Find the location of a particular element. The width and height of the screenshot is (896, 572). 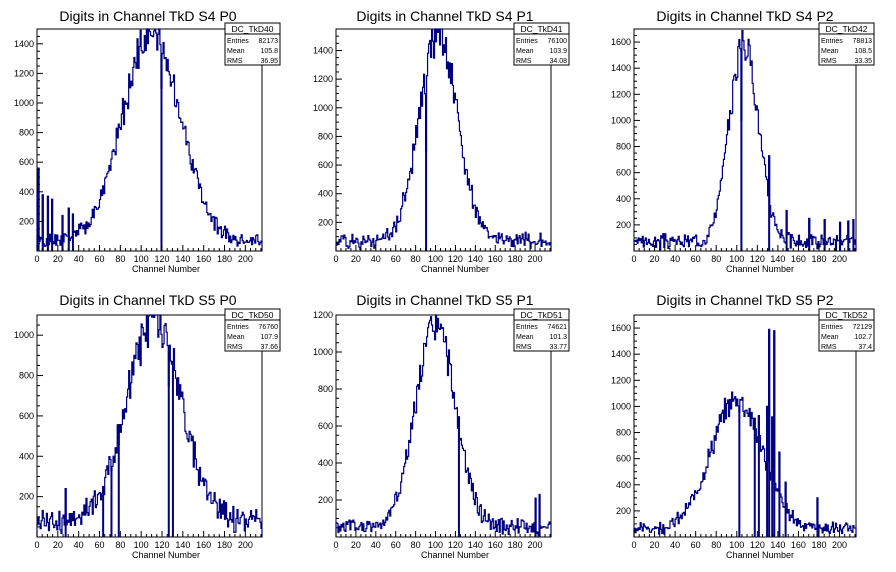

stats-value: 72129 is located at coordinates (863, 327).